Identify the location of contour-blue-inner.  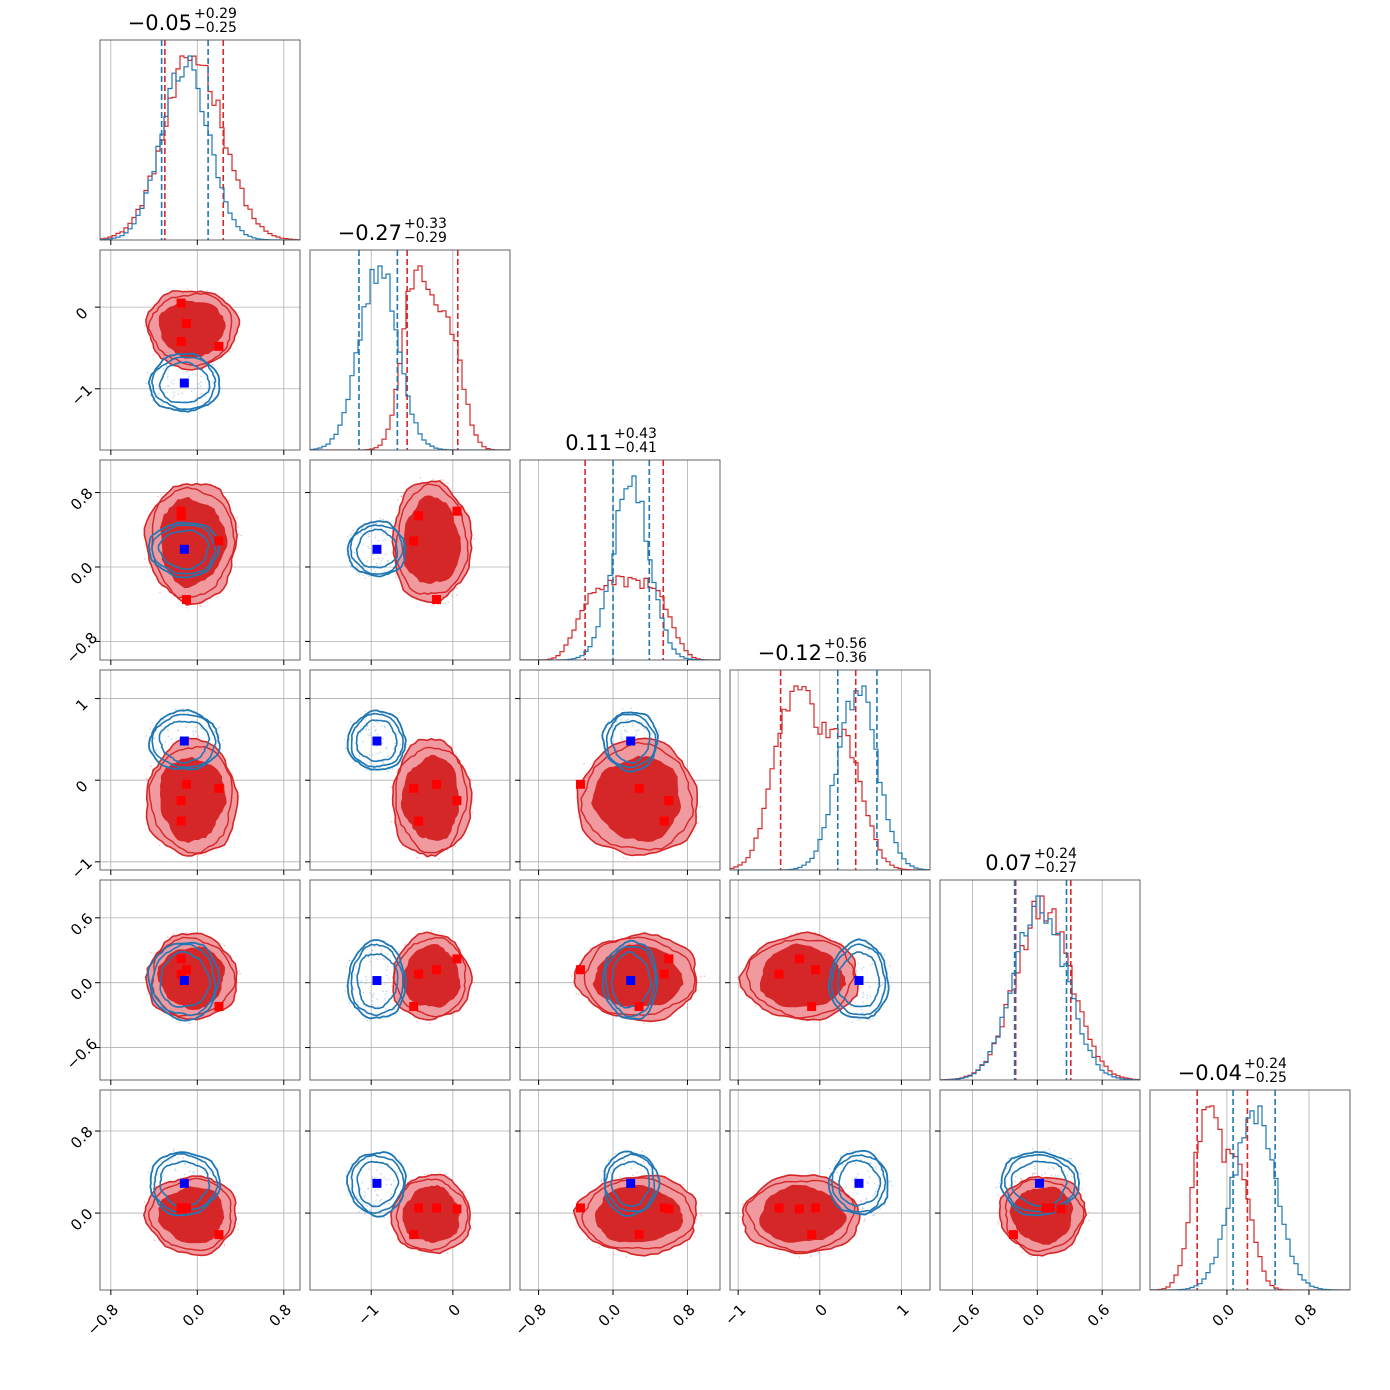
(185, 979).